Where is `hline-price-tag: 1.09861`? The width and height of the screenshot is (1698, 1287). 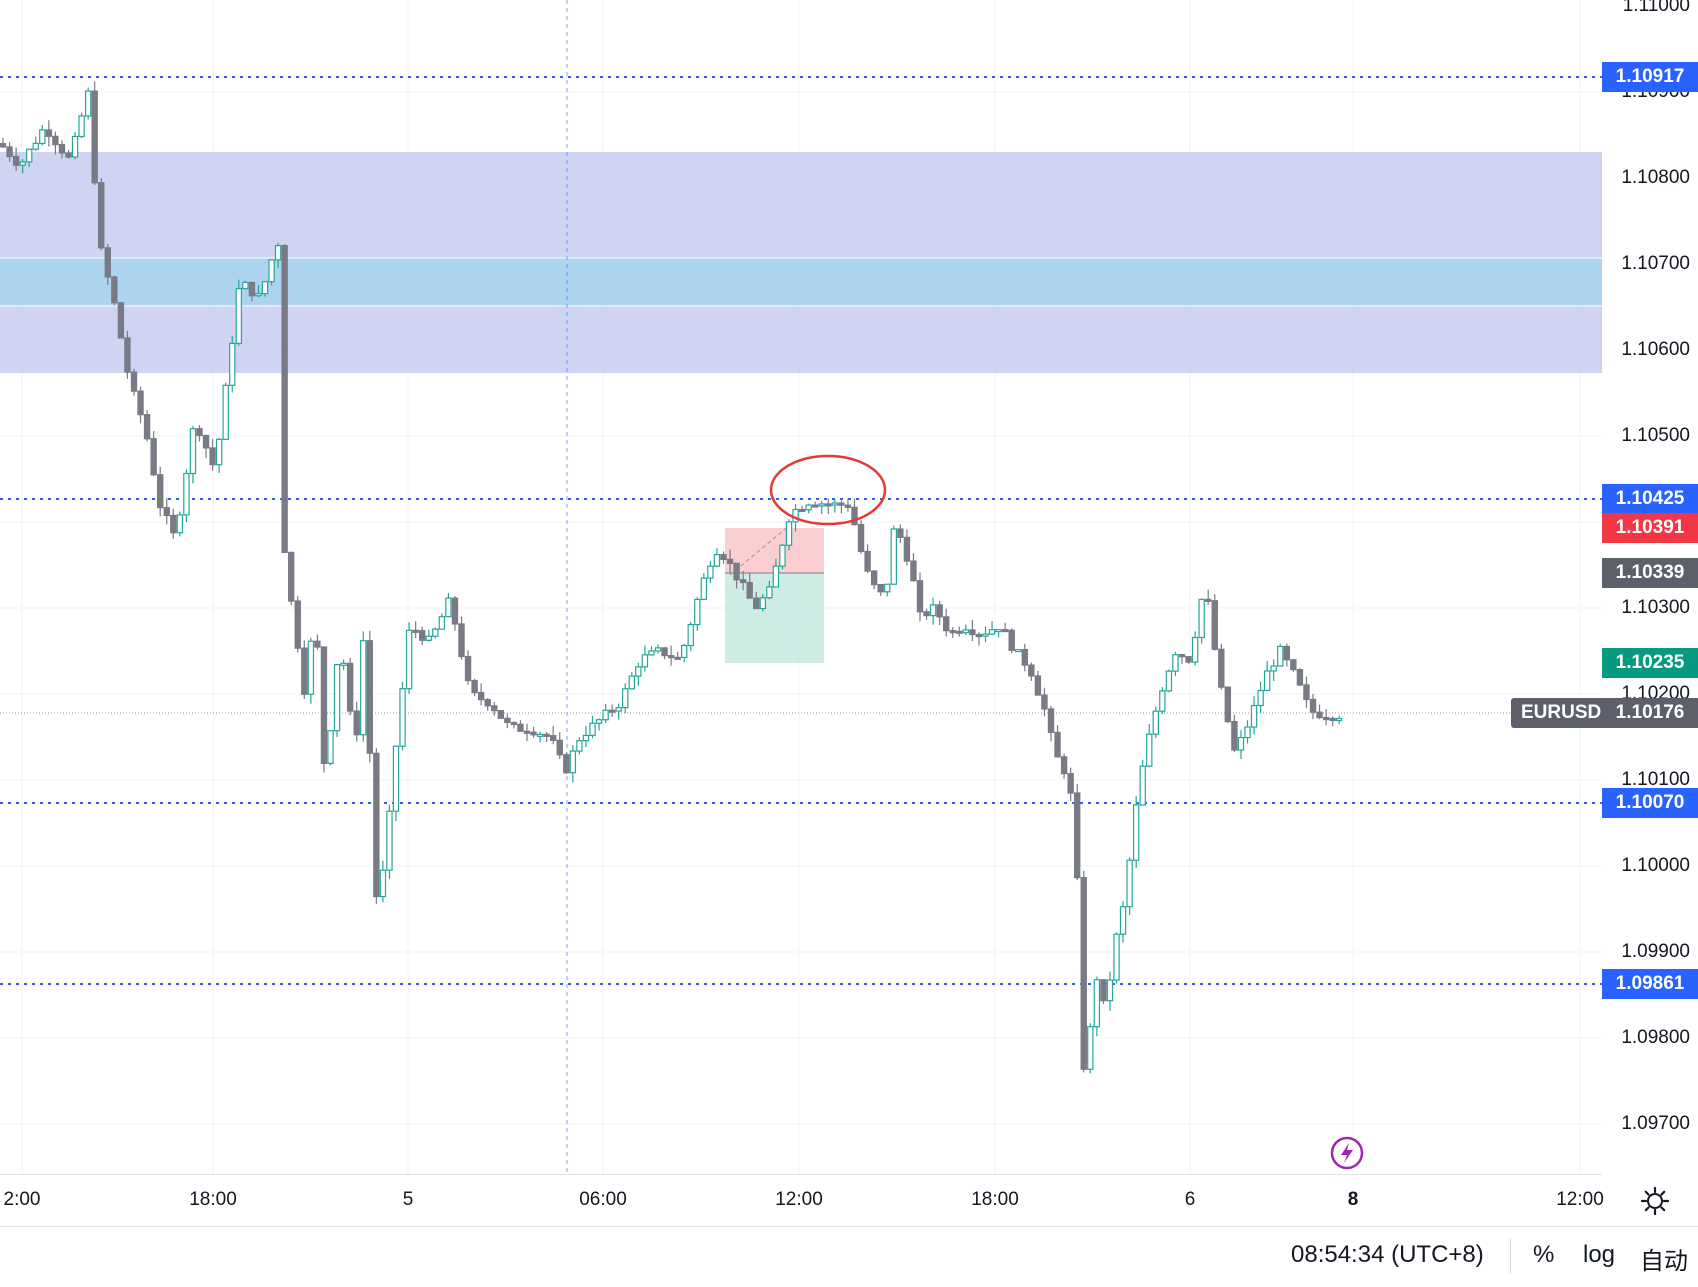 hline-price-tag: 1.09861 is located at coordinates (1650, 984).